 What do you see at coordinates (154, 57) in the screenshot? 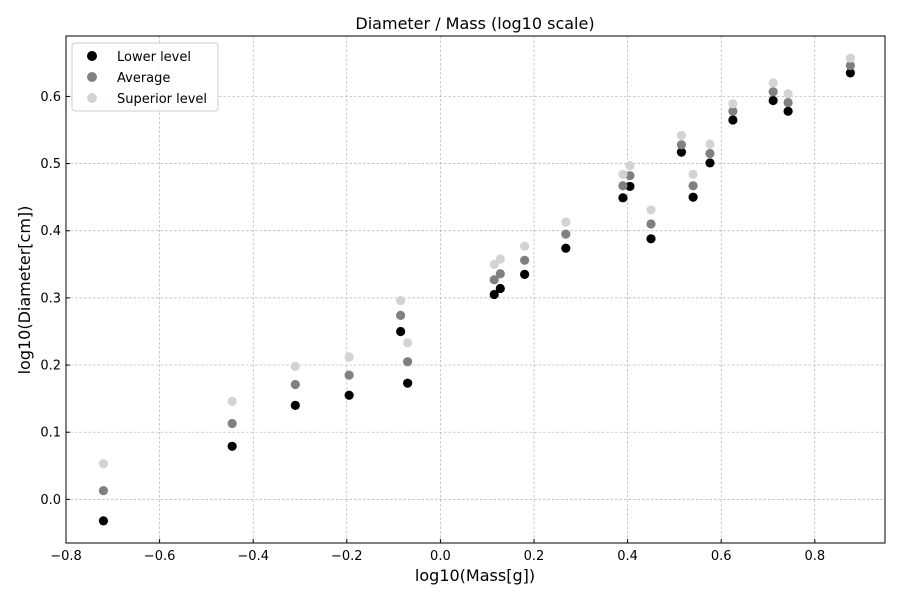
I see `legend-label-lower-level: Lower level` at bounding box center [154, 57].